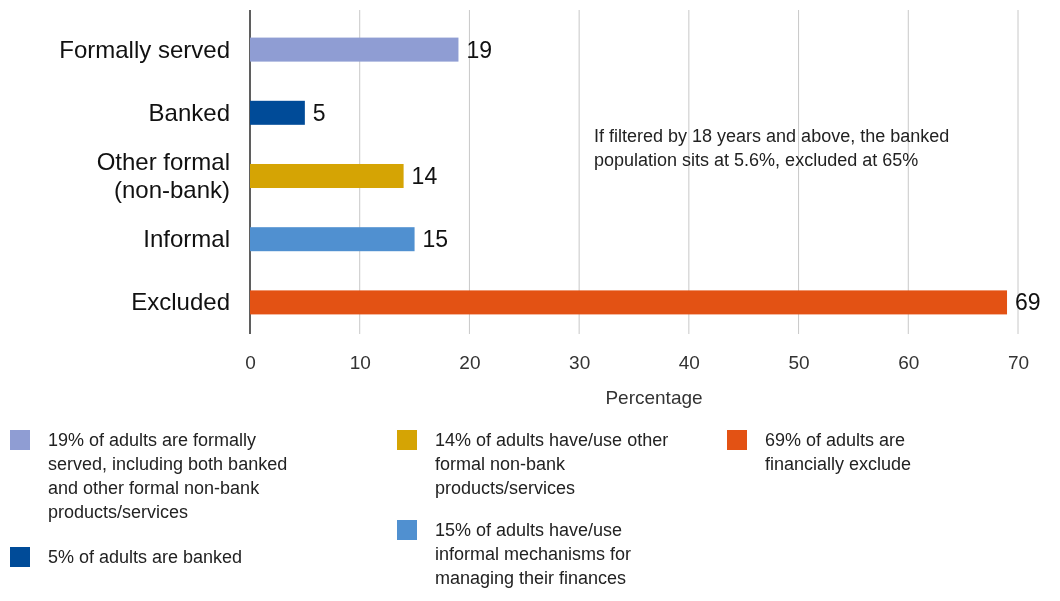  Describe the element at coordinates (163, 175) in the screenshot. I see `y-tick-label: Other formal (non-bank)` at that location.